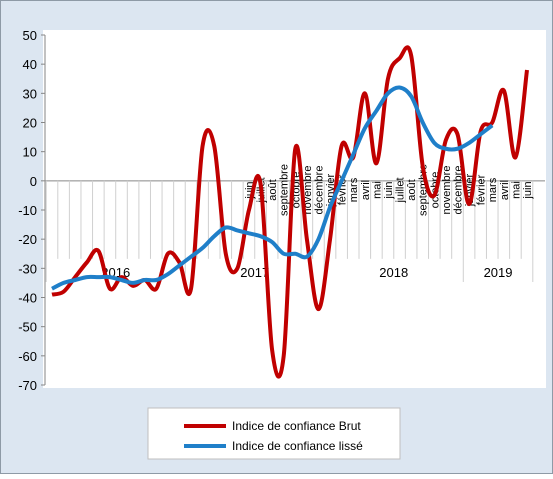 The image size is (553, 479). Describe the element at coordinates (27, 210) in the screenshot. I see `y-tick-label: -10` at that location.